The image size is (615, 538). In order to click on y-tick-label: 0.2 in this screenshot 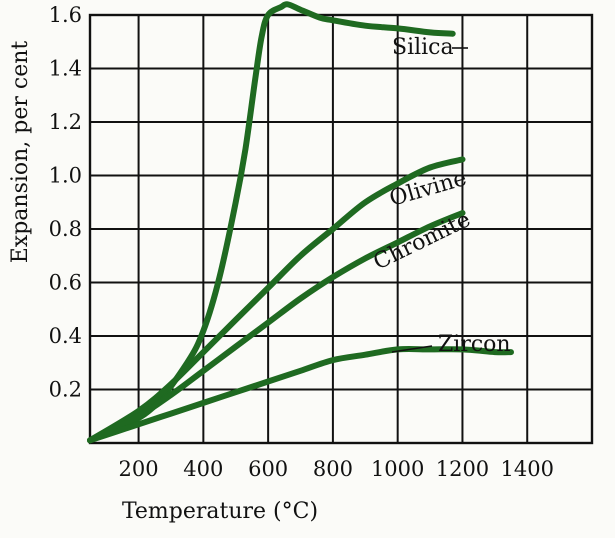, I will do `click(65, 390)`.